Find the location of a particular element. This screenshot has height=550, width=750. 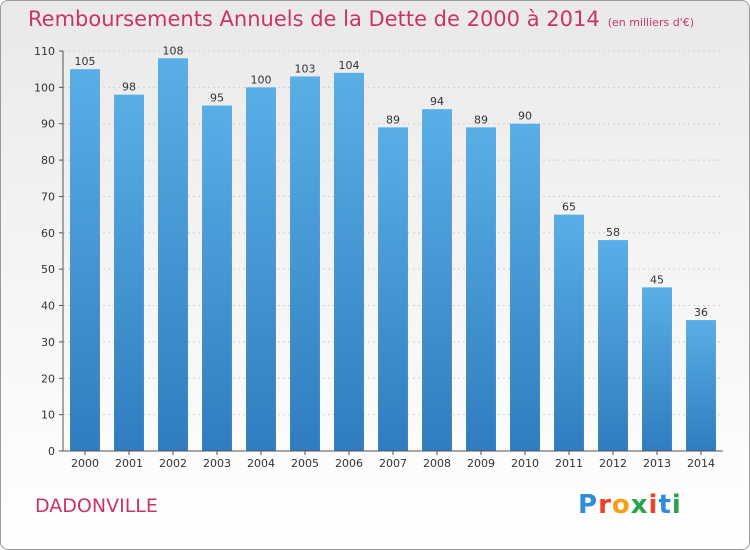

x-tick-label: 2006 is located at coordinates (349, 463).